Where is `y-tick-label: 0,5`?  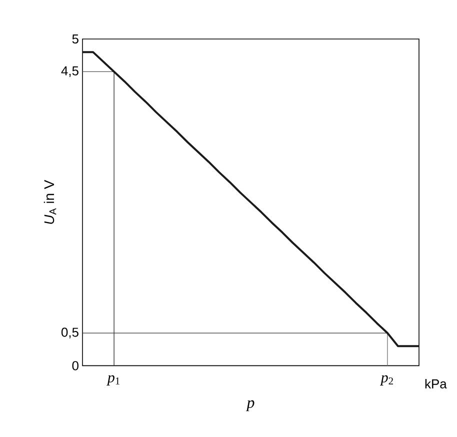
y-tick-label: 0,5 is located at coordinates (69, 333).